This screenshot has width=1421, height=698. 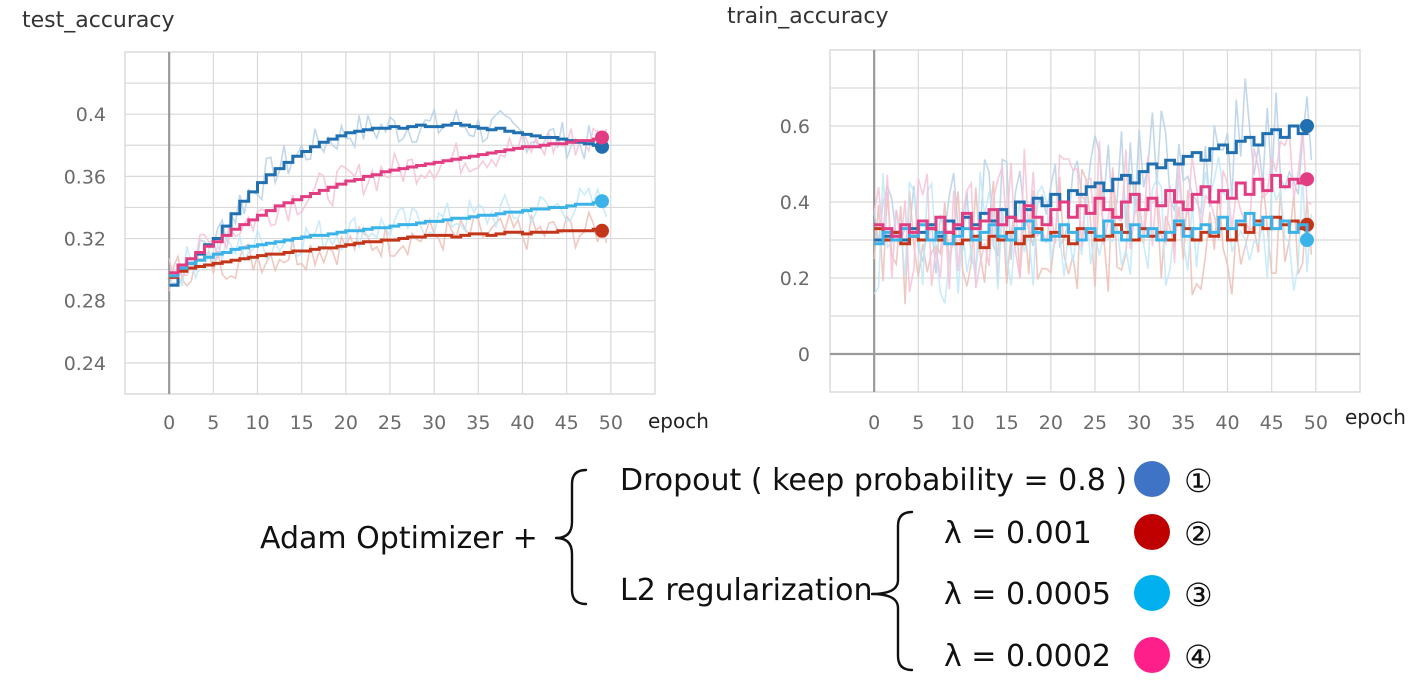 What do you see at coordinates (85, 177) in the screenshot?
I see `y-tick-label: 0.36` at bounding box center [85, 177].